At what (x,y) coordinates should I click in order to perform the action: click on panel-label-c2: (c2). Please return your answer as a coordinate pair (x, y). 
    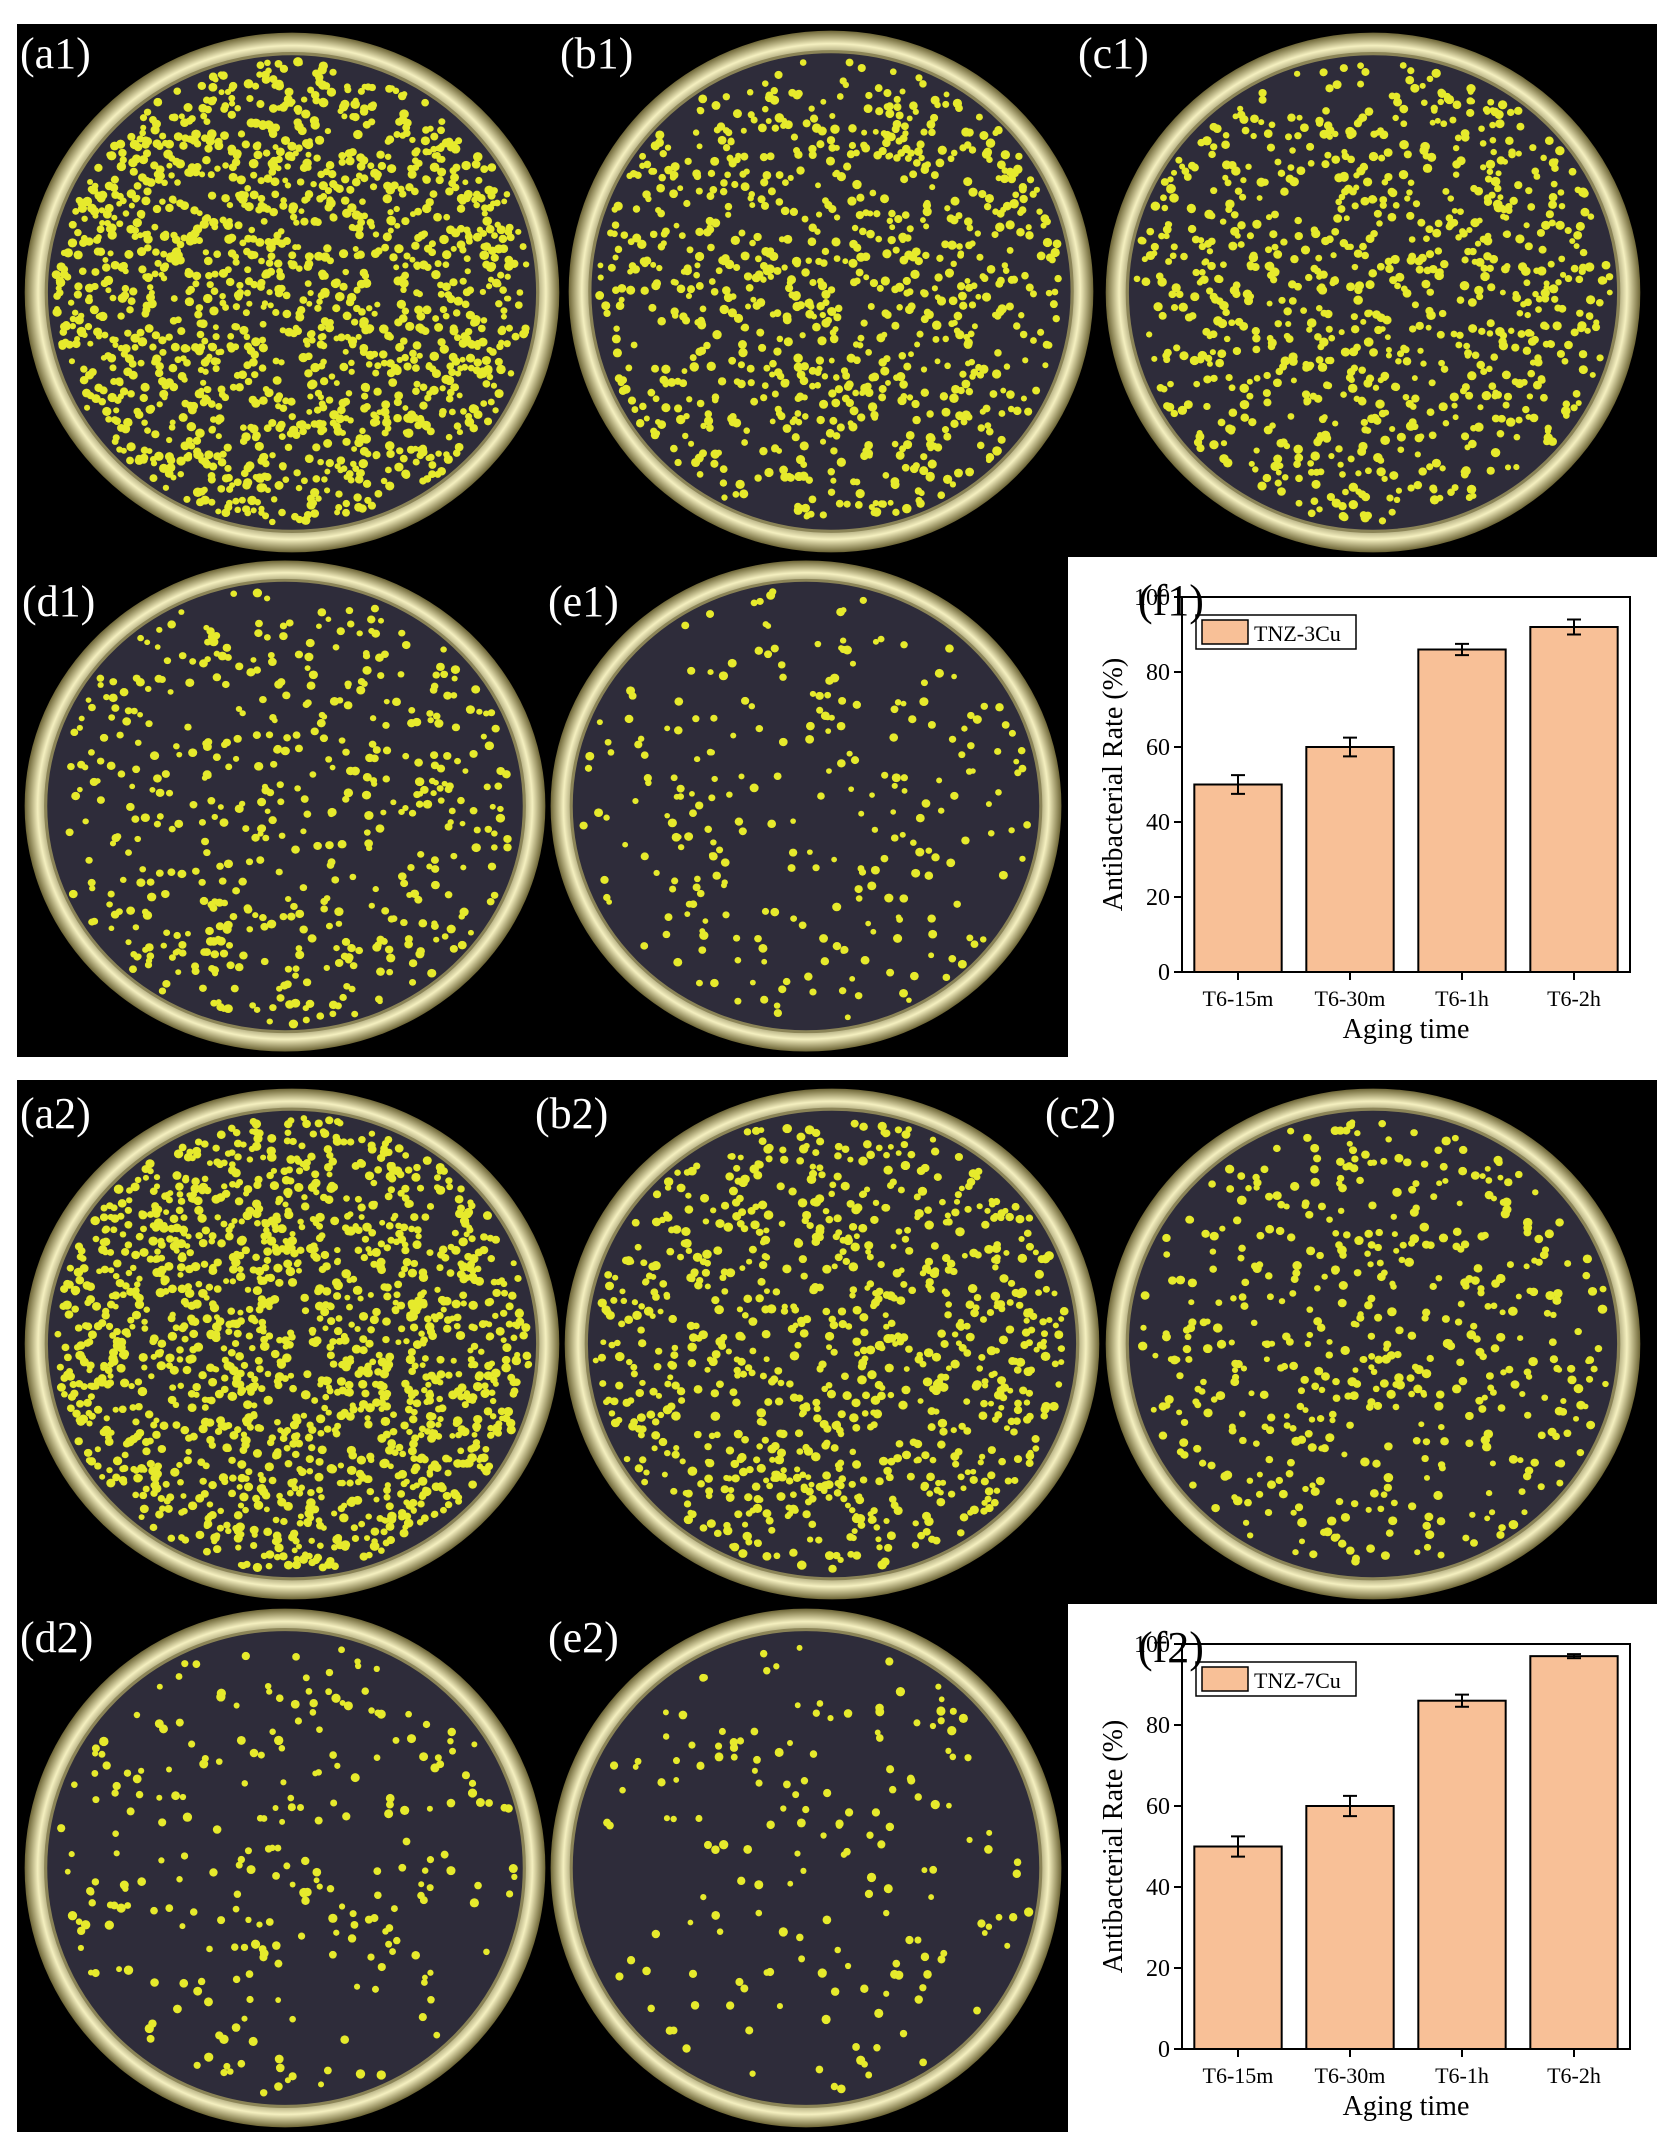
    Looking at the image, I should click on (1080, 1113).